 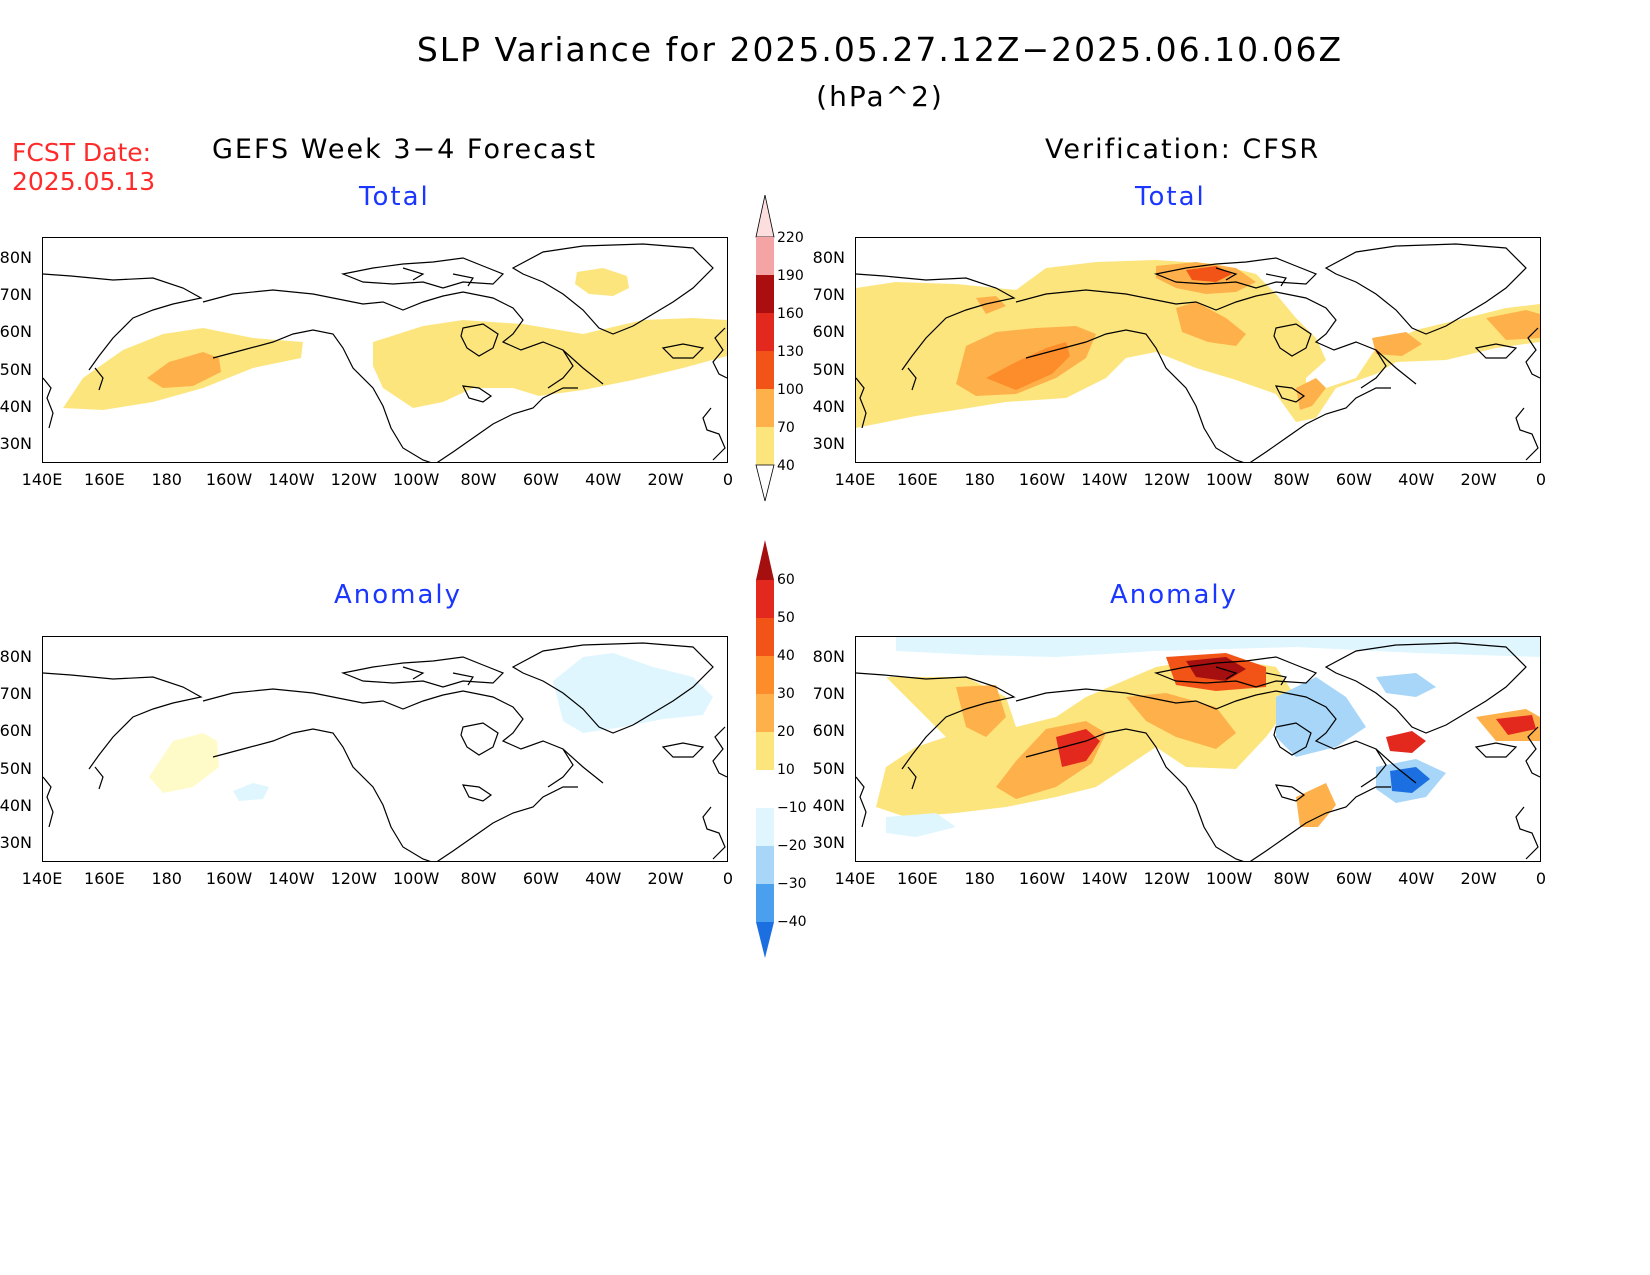 What do you see at coordinates (385, 350) in the screenshot?
I see `map-forecast-total` at bounding box center [385, 350].